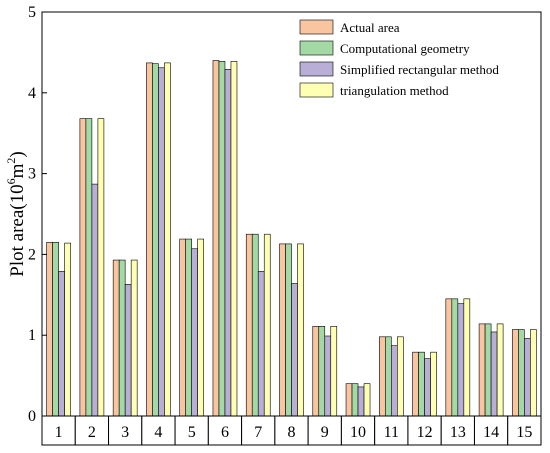 The image size is (550, 453). What do you see at coordinates (405, 48) in the screenshot?
I see `legend-label: Computational geometry` at bounding box center [405, 48].